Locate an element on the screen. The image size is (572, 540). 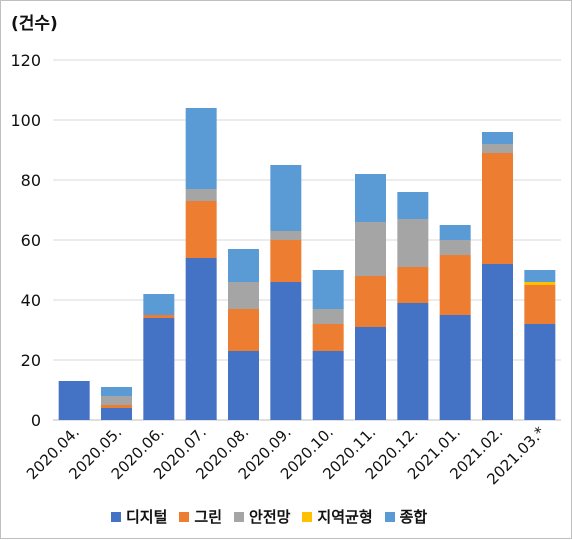
legend-label: 그린 is located at coordinates (208, 517).